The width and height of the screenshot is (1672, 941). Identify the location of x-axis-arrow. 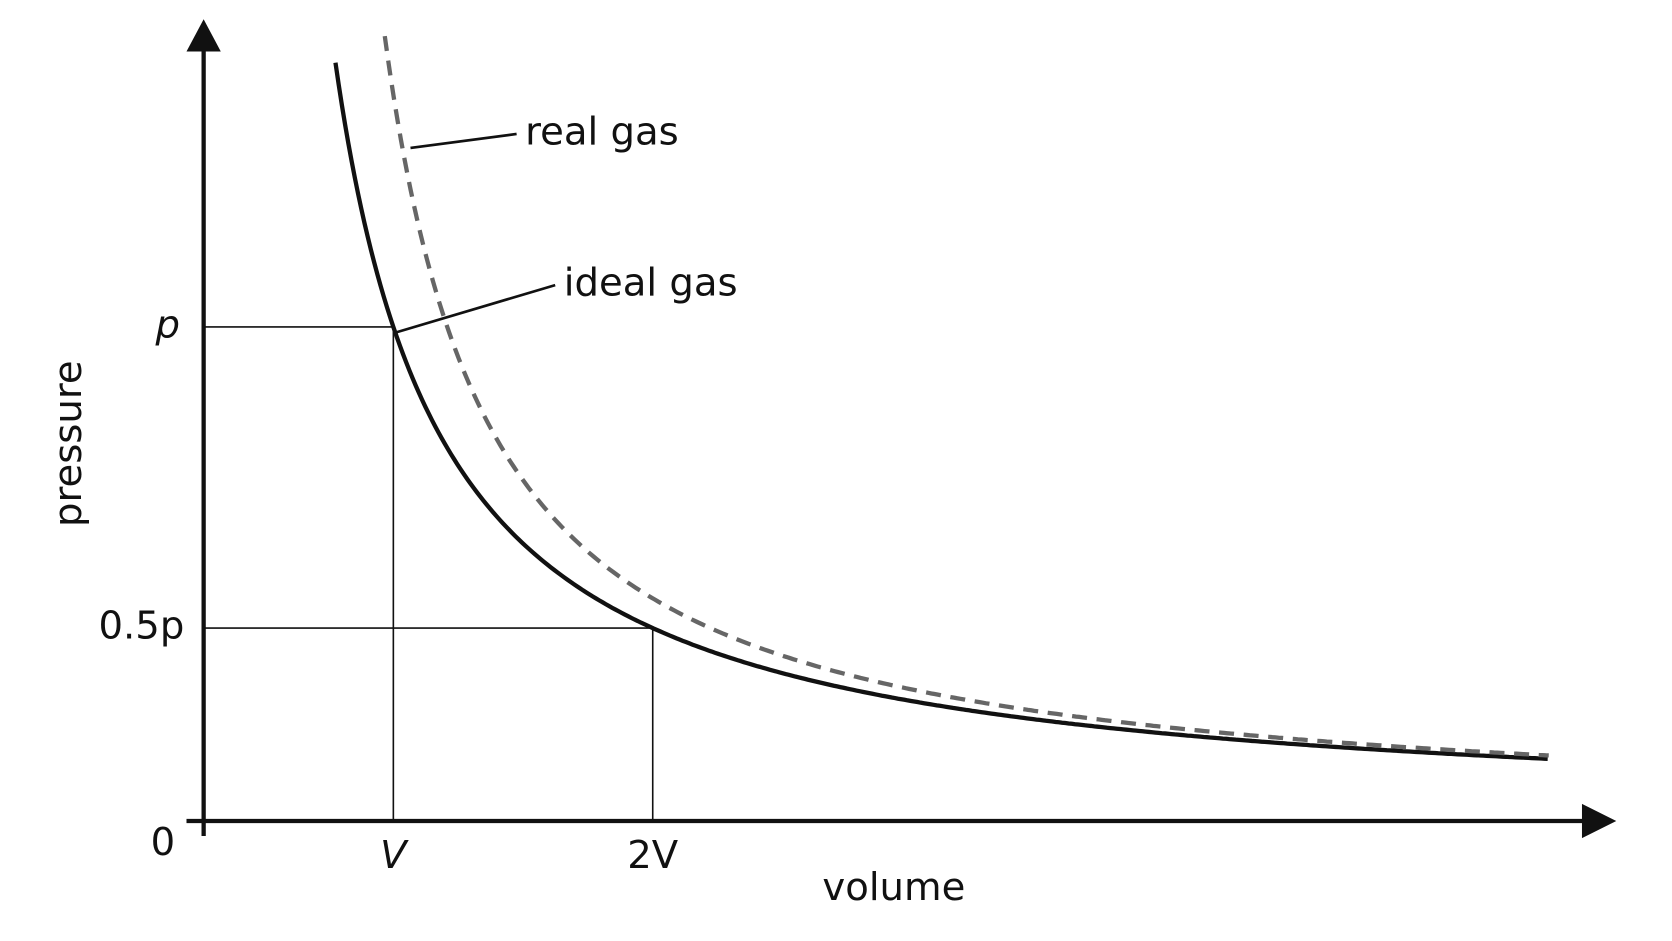
(1599, 821).